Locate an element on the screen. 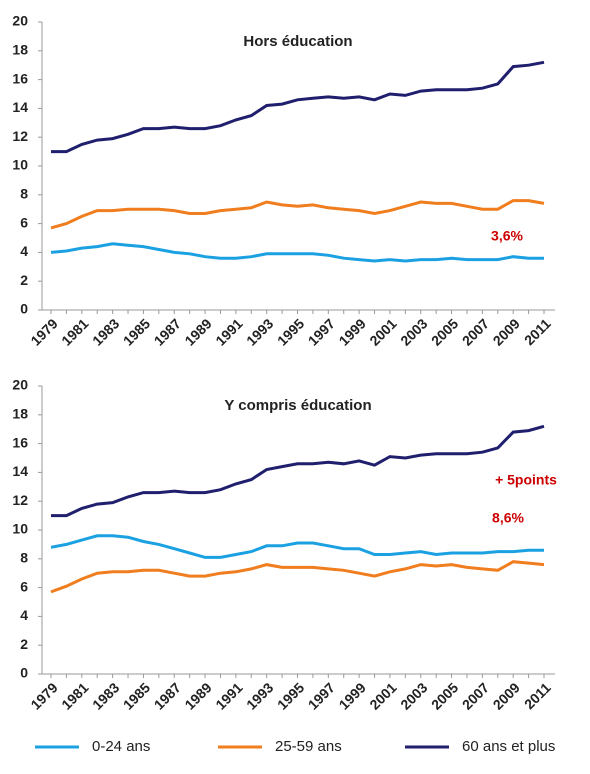 This screenshot has height=774, width=590. annotation: + 5points is located at coordinates (526, 480).